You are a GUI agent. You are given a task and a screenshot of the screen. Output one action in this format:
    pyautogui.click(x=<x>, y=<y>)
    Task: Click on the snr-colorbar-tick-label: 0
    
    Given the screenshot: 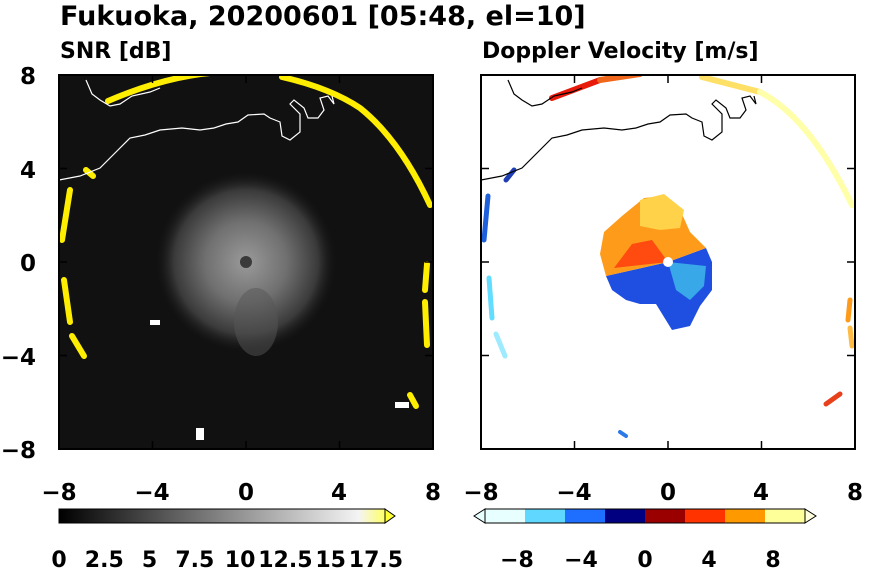 What is the action you would take?
    pyautogui.click(x=58, y=559)
    